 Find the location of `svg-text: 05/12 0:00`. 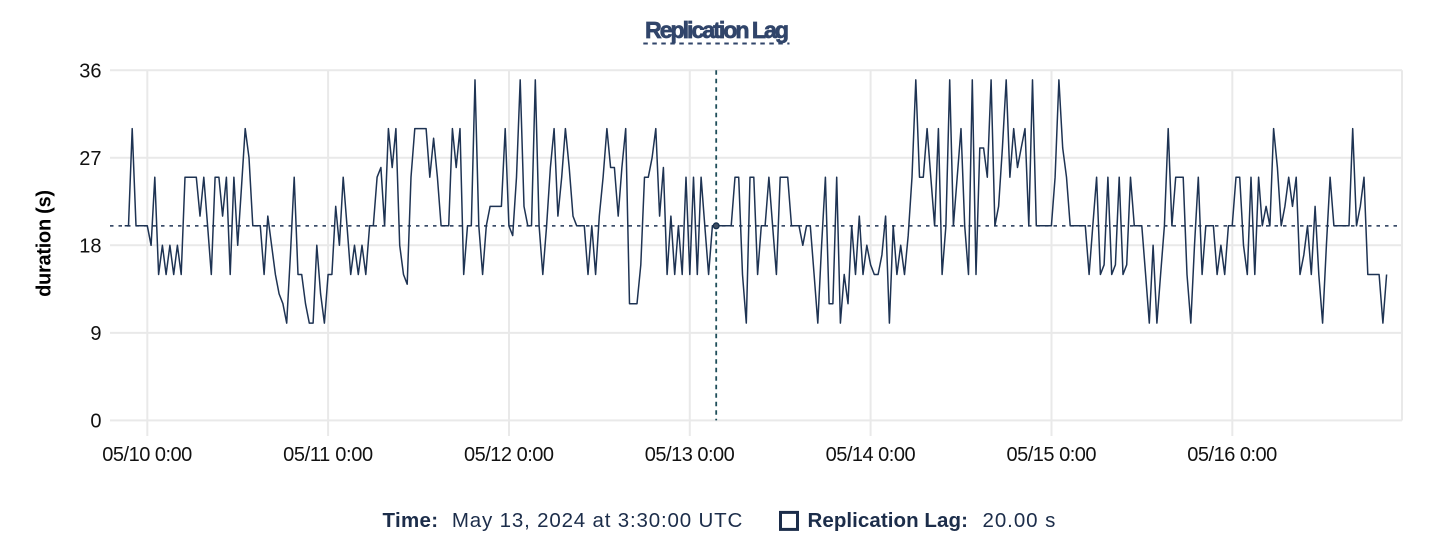

svg-text: 05/12 0:00 is located at coordinates (509, 455).